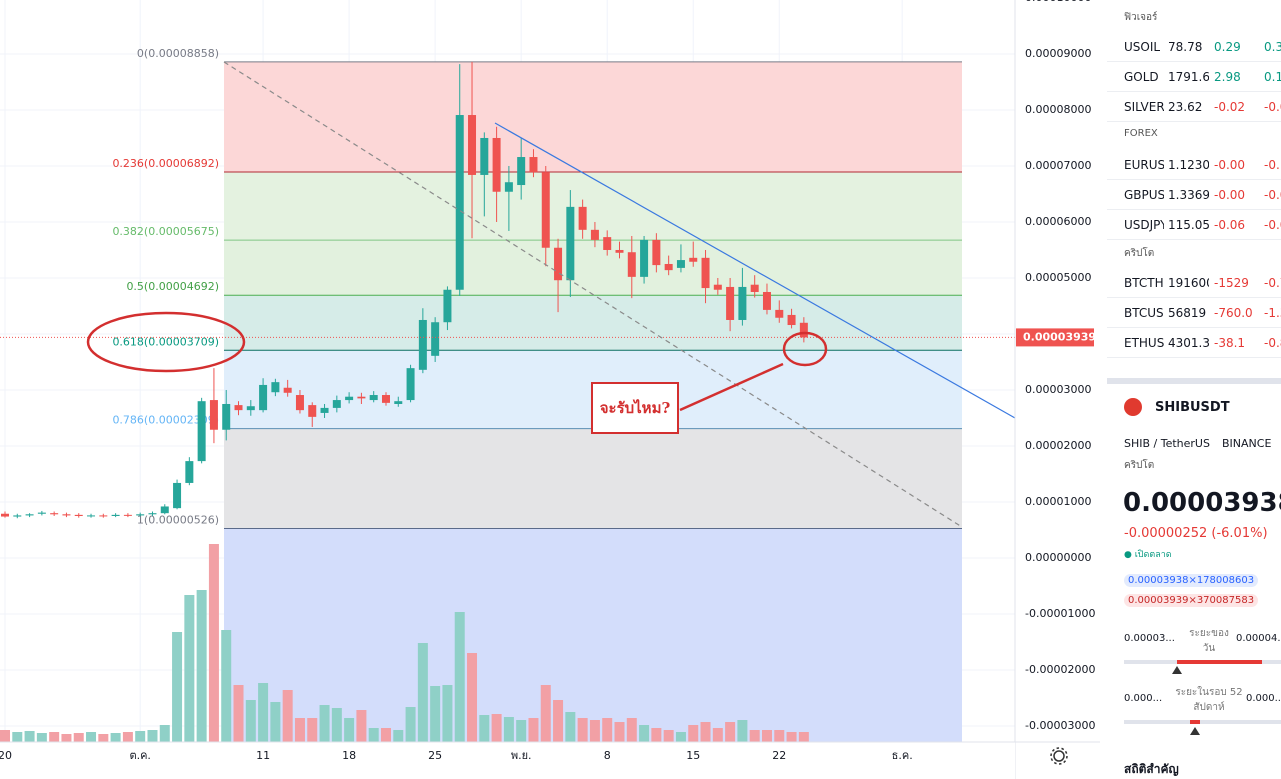  Describe the element at coordinates (178, 520) in the screenshot. I see `fib-level-label: 1(0.00000526)` at that location.